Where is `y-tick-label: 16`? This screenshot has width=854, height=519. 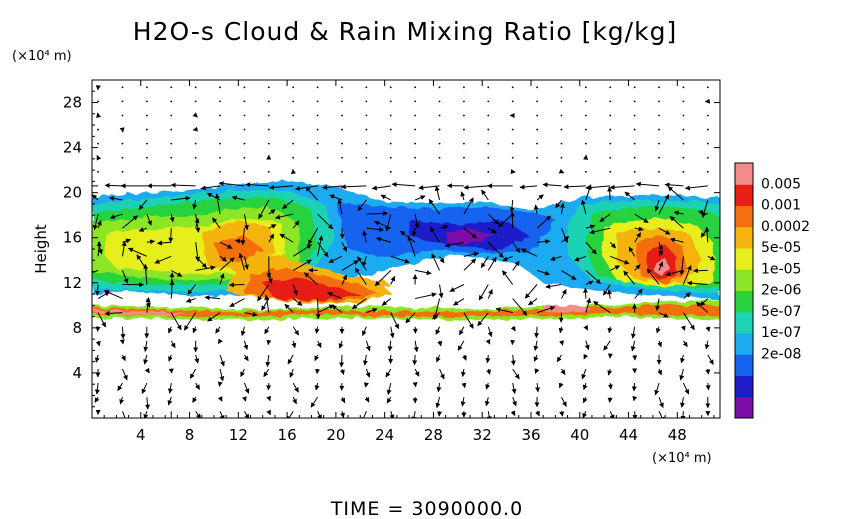 y-tick-label: 16 is located at coordinates (72, 238).